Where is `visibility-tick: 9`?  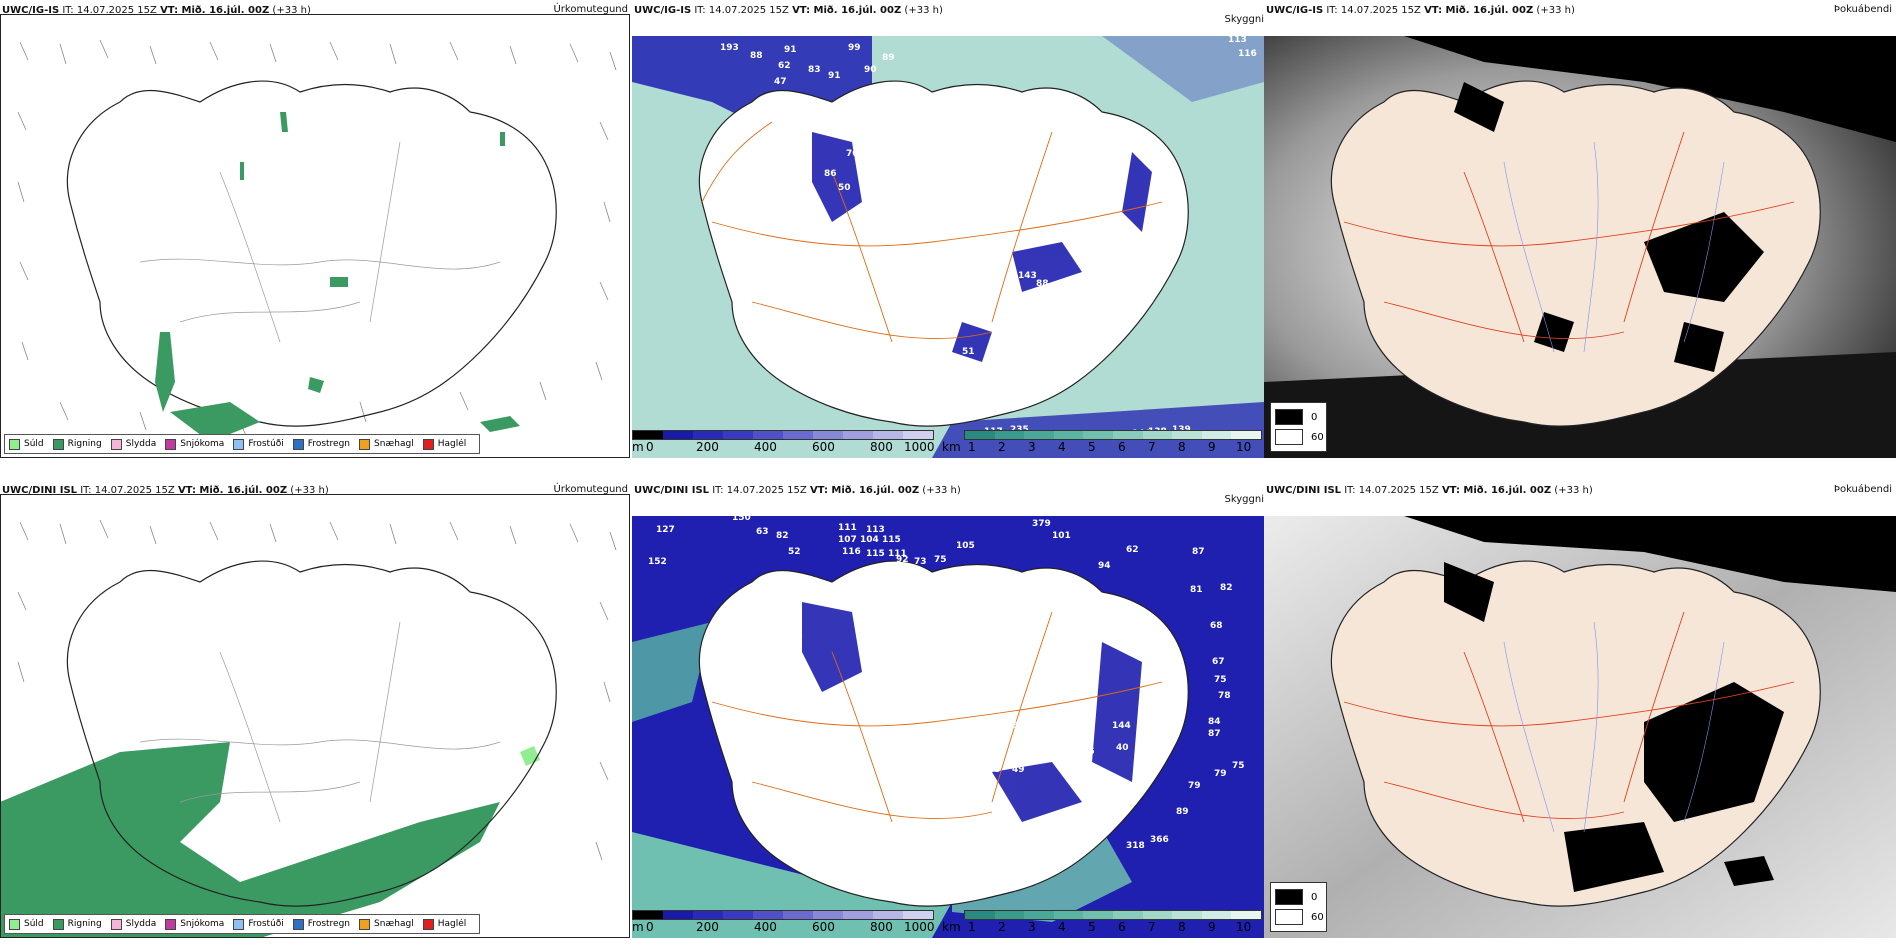
visibility-tick: 9 is located at coordinates (1212, 447).